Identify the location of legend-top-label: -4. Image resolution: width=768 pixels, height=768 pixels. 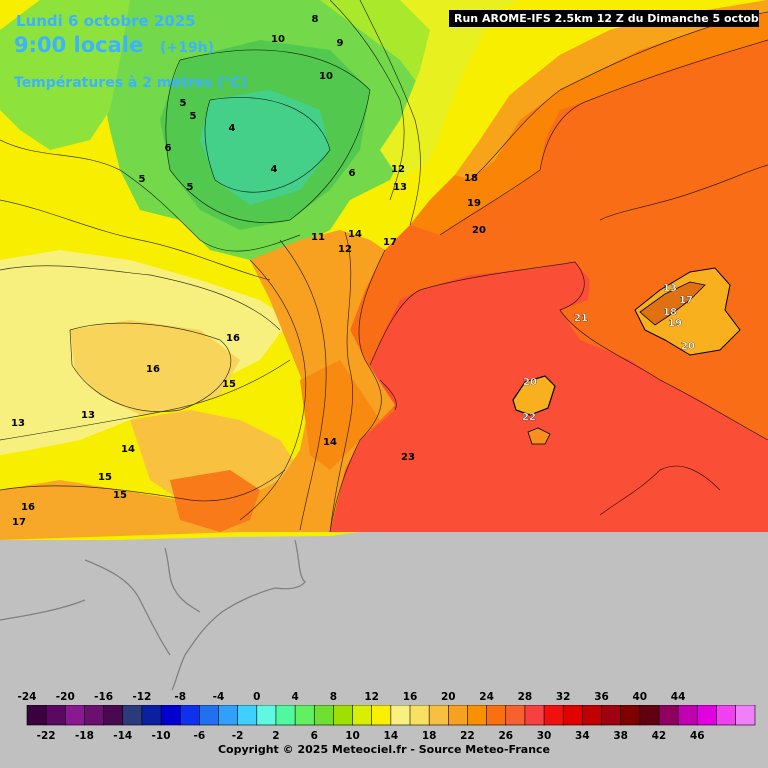
(218, 697).